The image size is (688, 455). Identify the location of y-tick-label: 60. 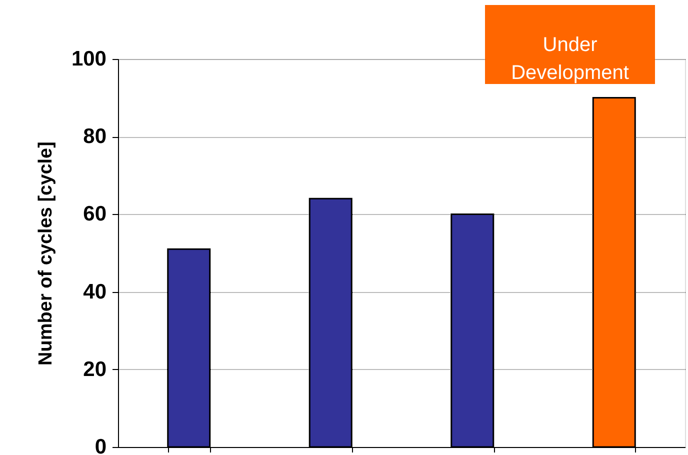
(94, 214).